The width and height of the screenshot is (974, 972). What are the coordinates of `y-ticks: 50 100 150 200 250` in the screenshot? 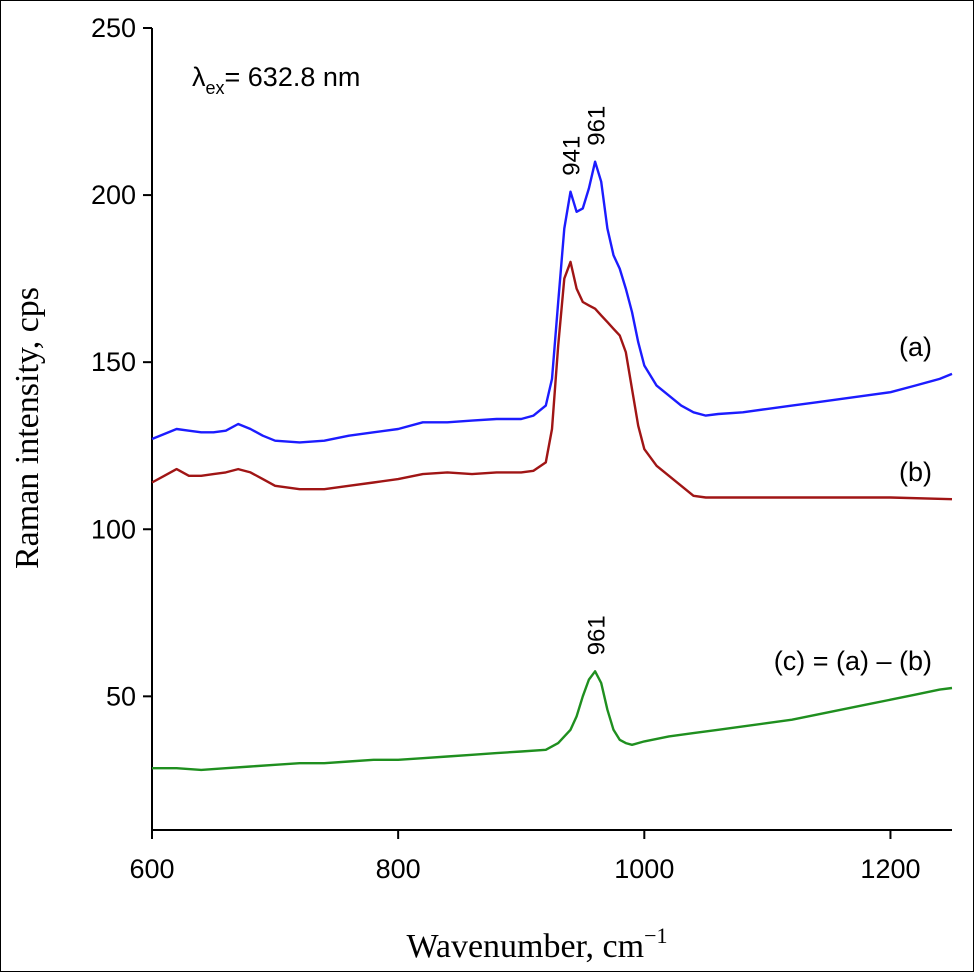 It's located at (121, 362).